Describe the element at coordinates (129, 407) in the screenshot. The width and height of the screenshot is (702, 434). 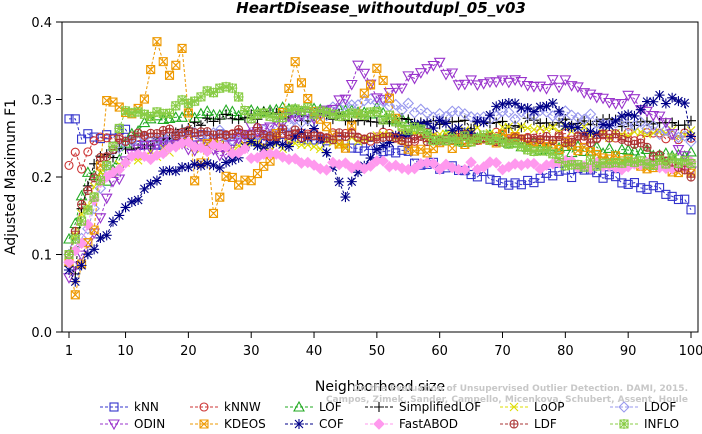
I see `legend-item-knn: kNN` at that location.